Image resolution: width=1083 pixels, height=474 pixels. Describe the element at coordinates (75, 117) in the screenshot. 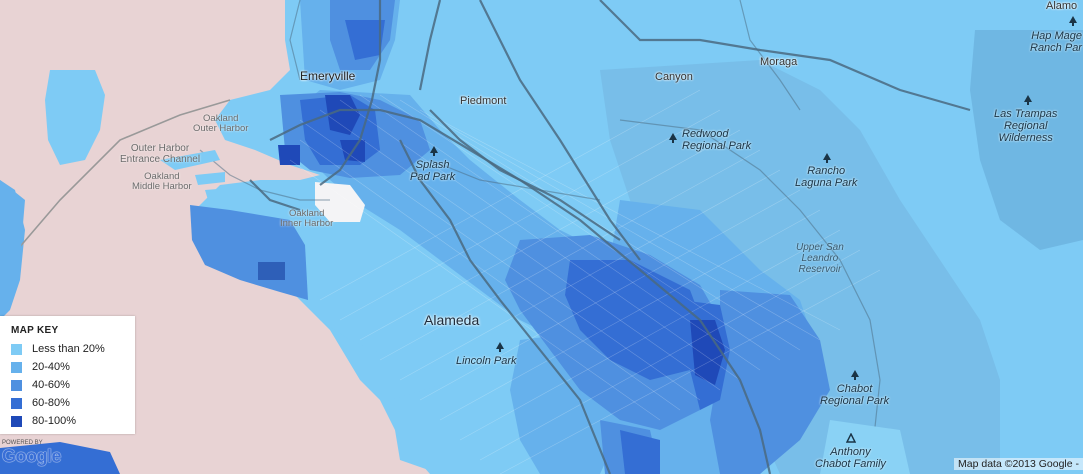

I see `treasure-island` at that location.